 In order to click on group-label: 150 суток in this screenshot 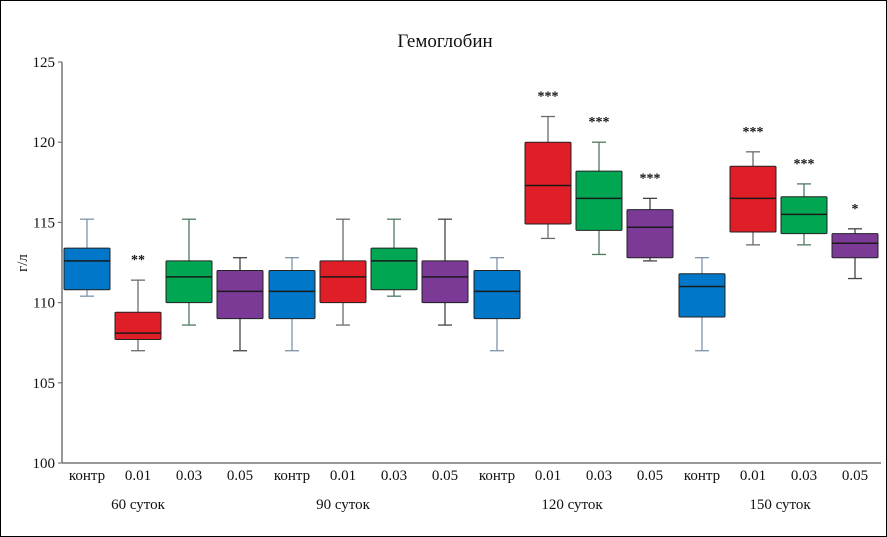, I will do `click(780, 505)`.